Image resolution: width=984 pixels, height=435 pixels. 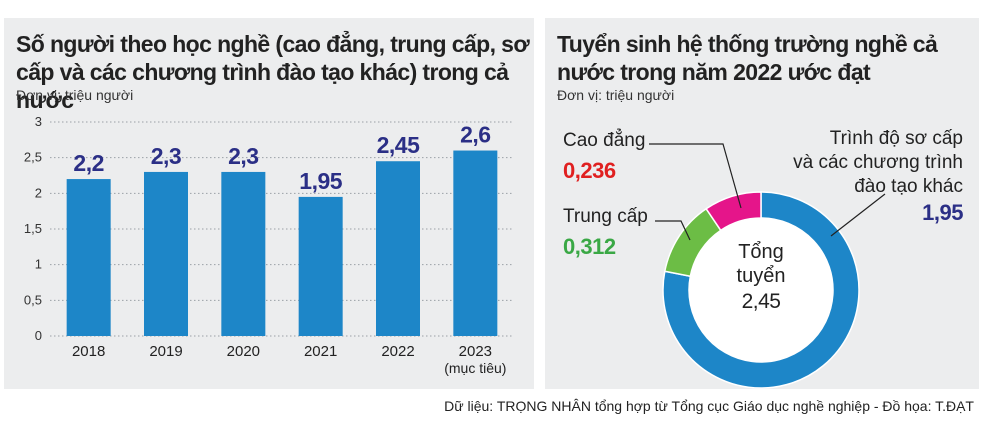 I want to click on y-tick-label: 0, so click(x=38, y=335).